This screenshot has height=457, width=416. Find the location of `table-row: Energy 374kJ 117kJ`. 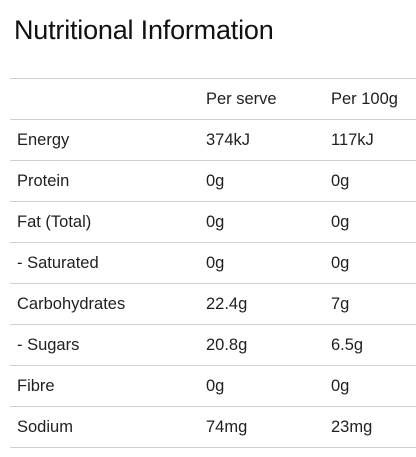

table-row: Energy 374kJ 117kJ is located at coordinates (213, 140).